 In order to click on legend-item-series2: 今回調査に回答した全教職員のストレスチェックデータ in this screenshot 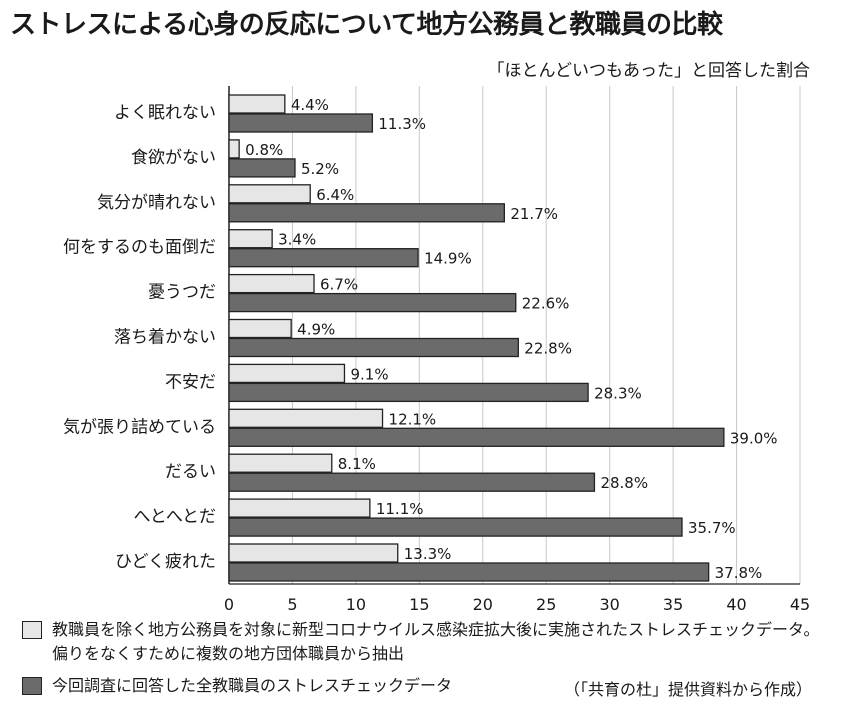, I will do `click(297, 686)`.